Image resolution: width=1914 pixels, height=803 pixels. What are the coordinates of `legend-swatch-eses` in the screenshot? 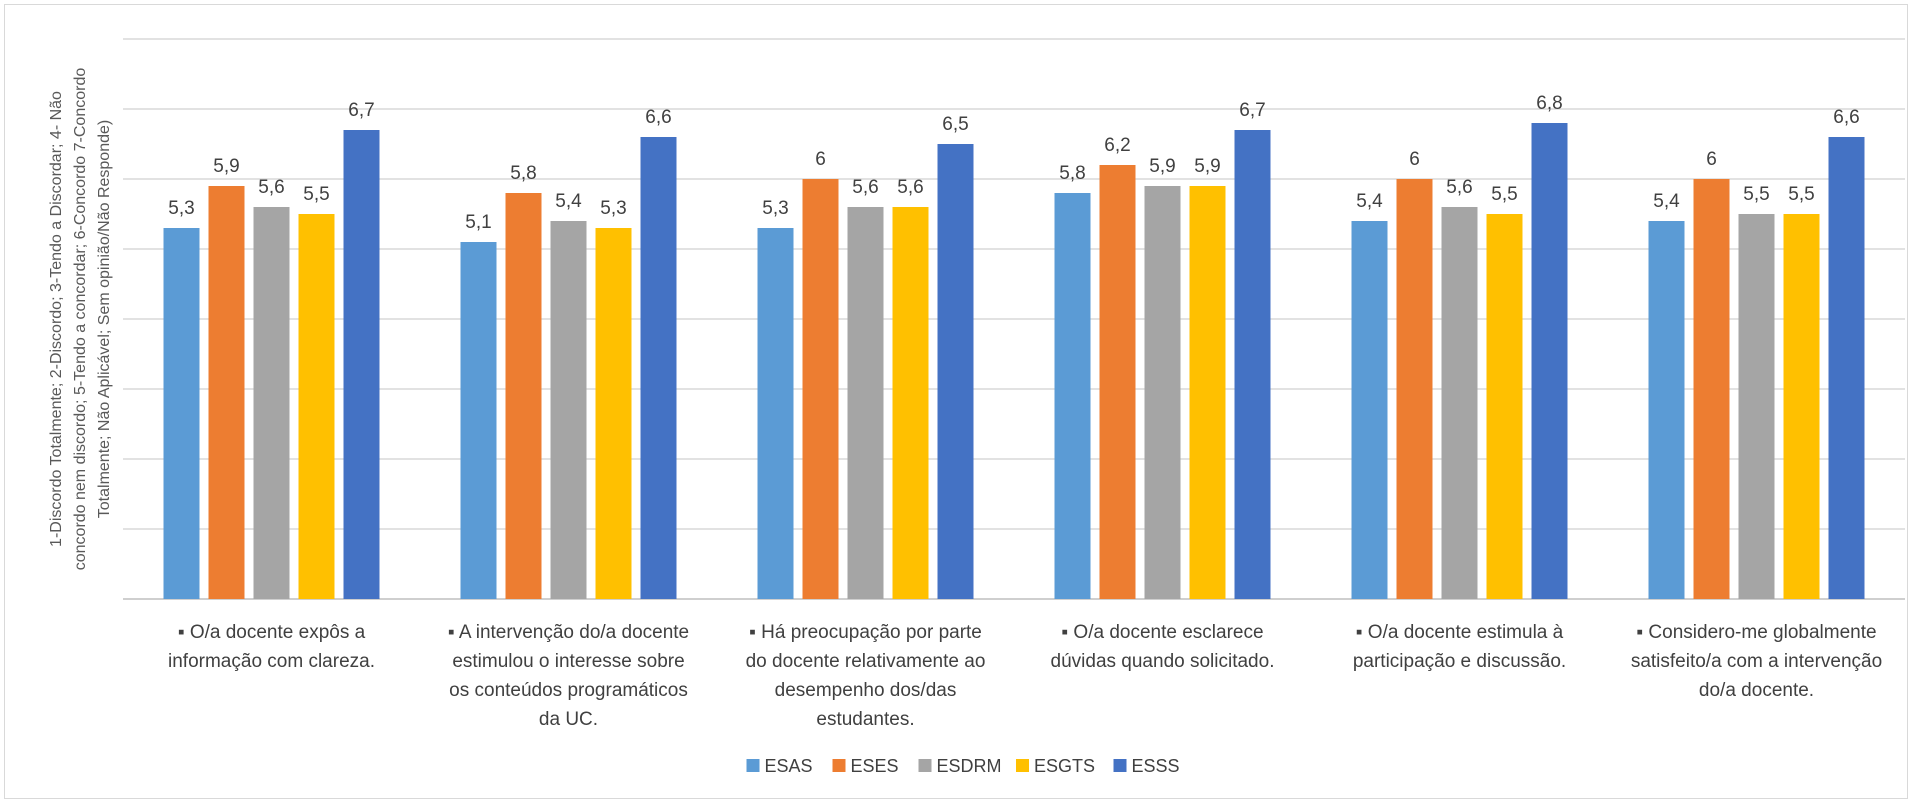 It's located at (839, 765).